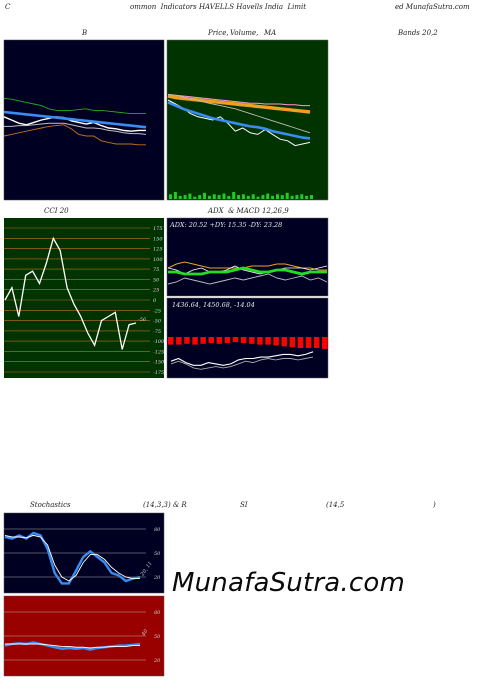 This screenshot has height=680, width=500. What do you see at coordinates (244, 33) in the screenshot?
I see `volume-title: Volume,` at bounding box center [244, 33].